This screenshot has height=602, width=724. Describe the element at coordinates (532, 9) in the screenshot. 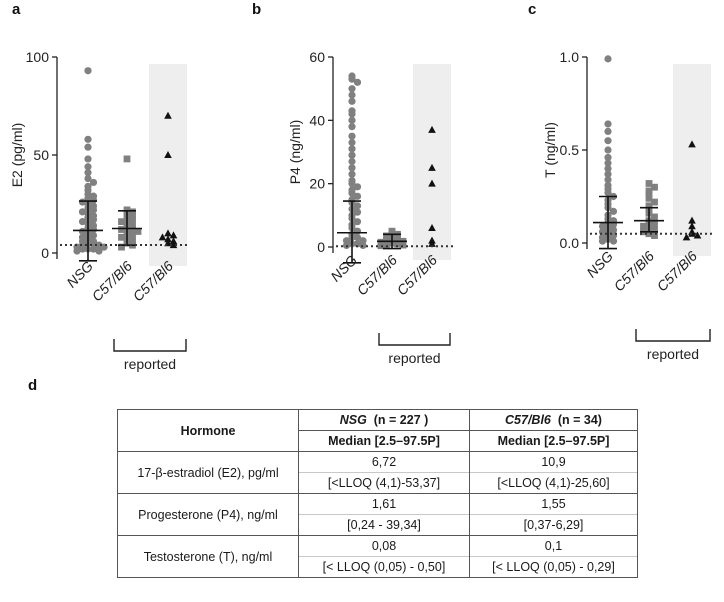

I see `panel-label-c: c` at that location.